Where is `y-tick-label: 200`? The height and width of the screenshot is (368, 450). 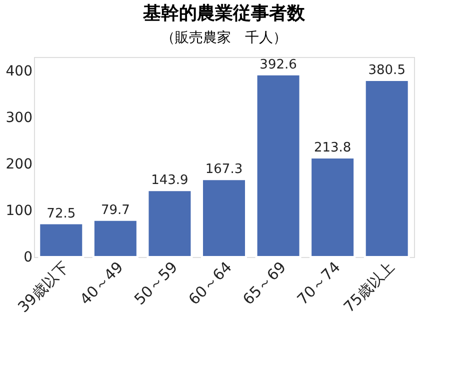 y-tick-label: 200 is located at coordinates (19, 164).